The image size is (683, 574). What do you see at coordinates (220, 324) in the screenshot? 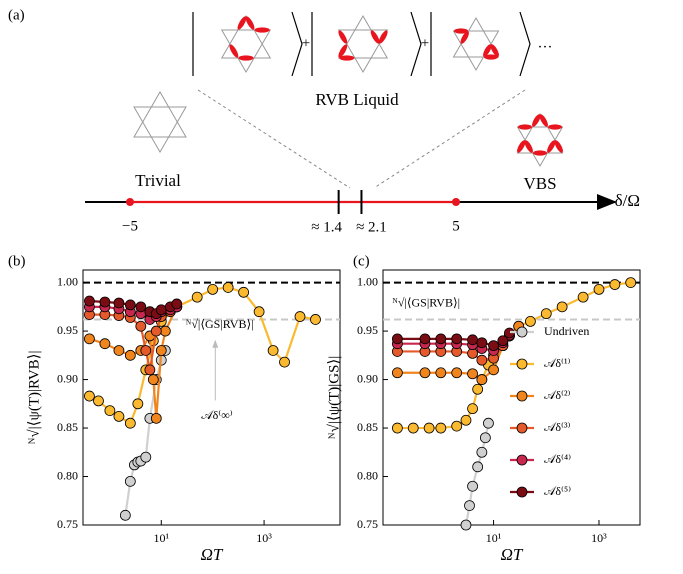
I see `annotation: ᴺ√|⟨GS|RVB⟩|` at bounding box center [220, 324].